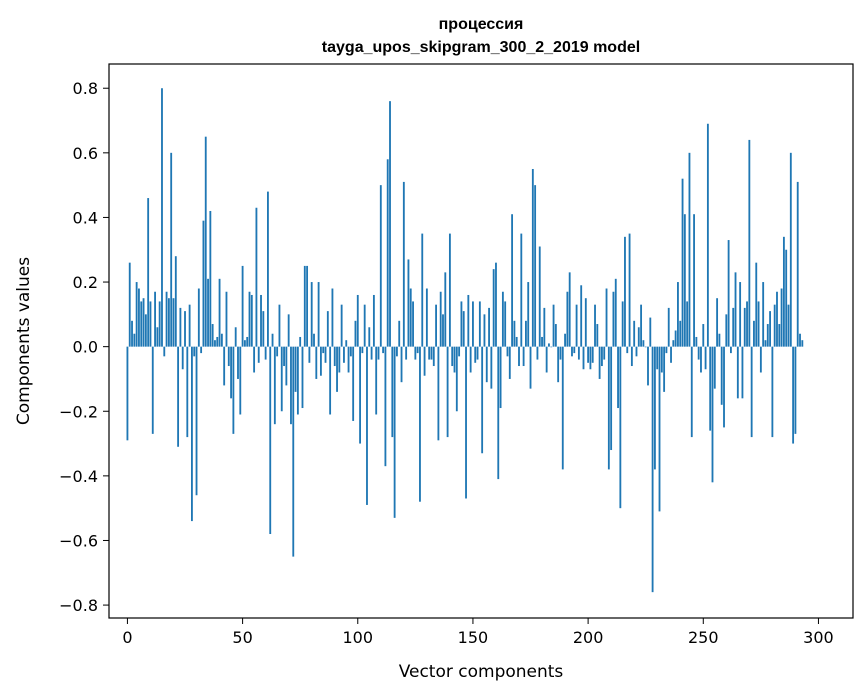 The image size is (867, 696). What do you see at coordinates (85, 347) in the screenshot?
I see `y-tick-label: 0.0` at bounding box center [85, 347].